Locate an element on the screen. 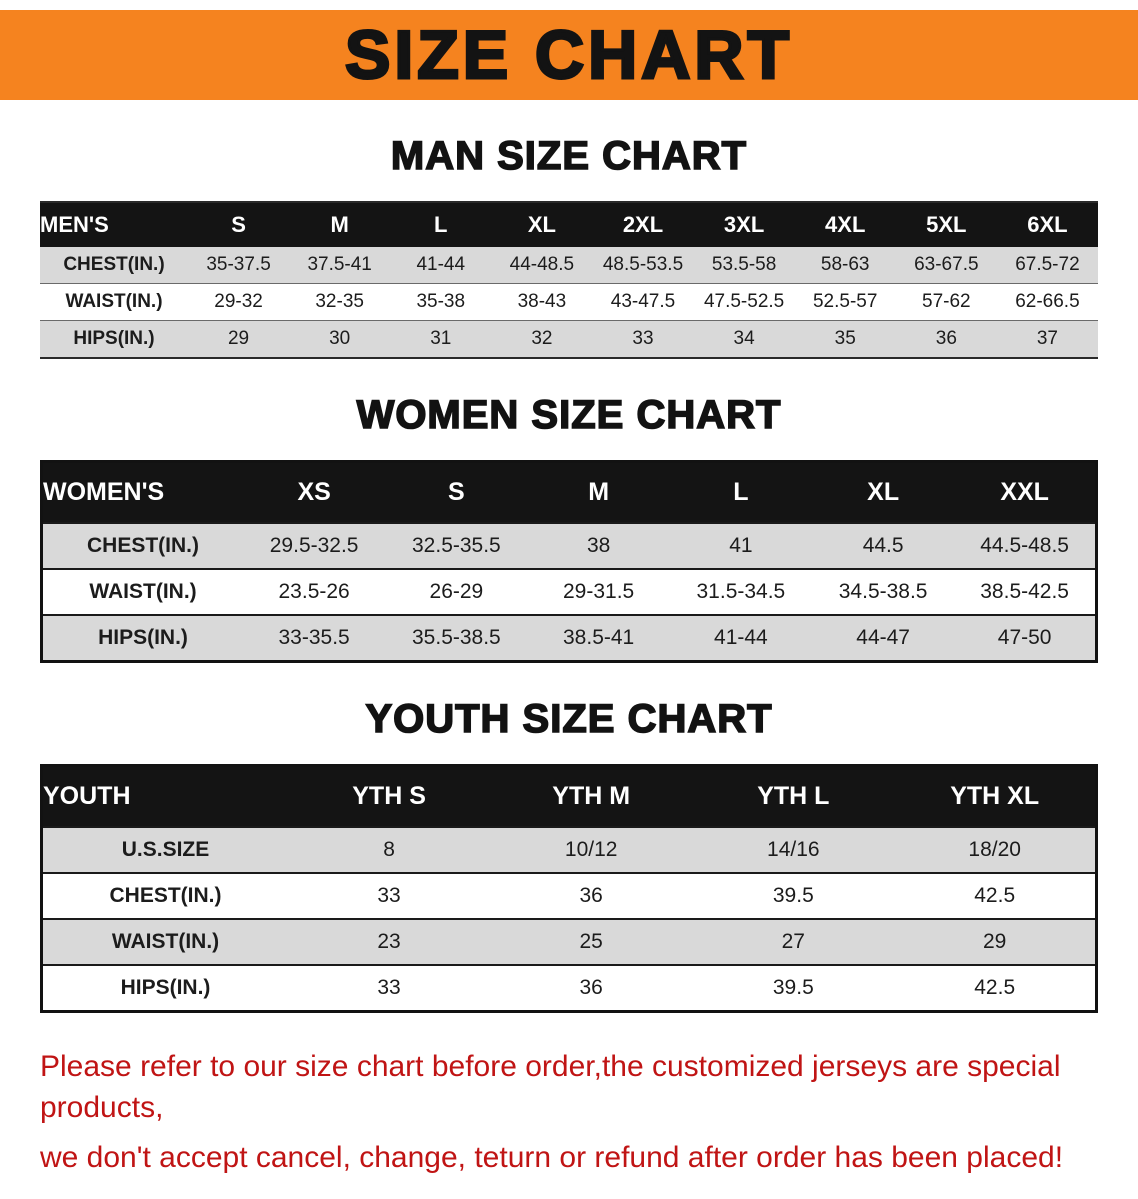 Image resolution: width=1138 pixels, height=1199 pixels. size-value-cell: 41 is located at coordinates (740, 545).